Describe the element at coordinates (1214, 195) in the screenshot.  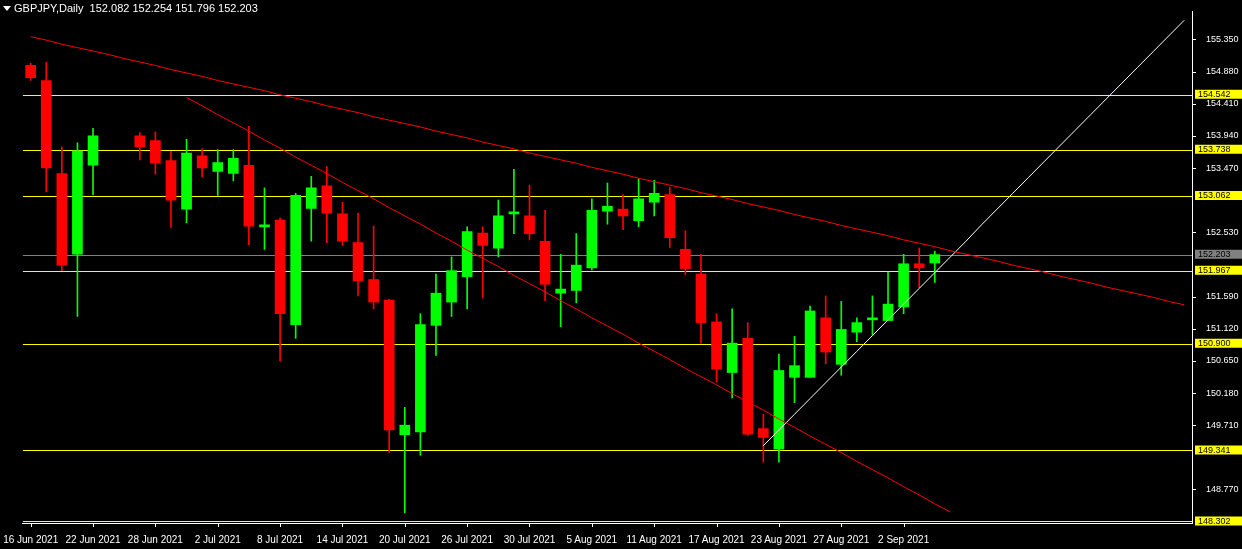
I see `ref-line-label: 153.062` at that location.